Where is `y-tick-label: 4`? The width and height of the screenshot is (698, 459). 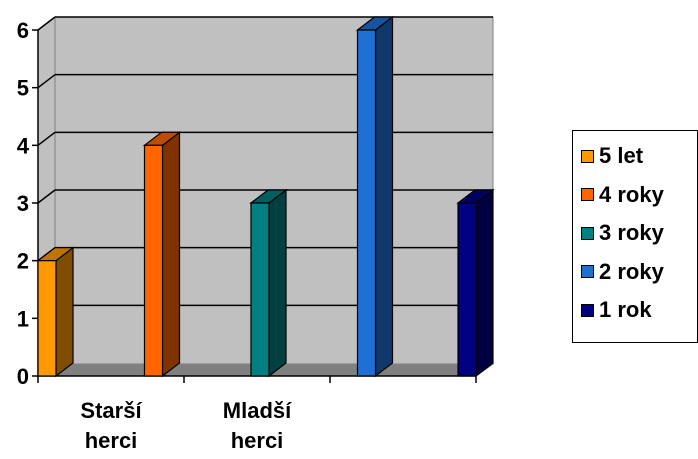
y-tick-label: 4 is located at coordinates (23, 145).